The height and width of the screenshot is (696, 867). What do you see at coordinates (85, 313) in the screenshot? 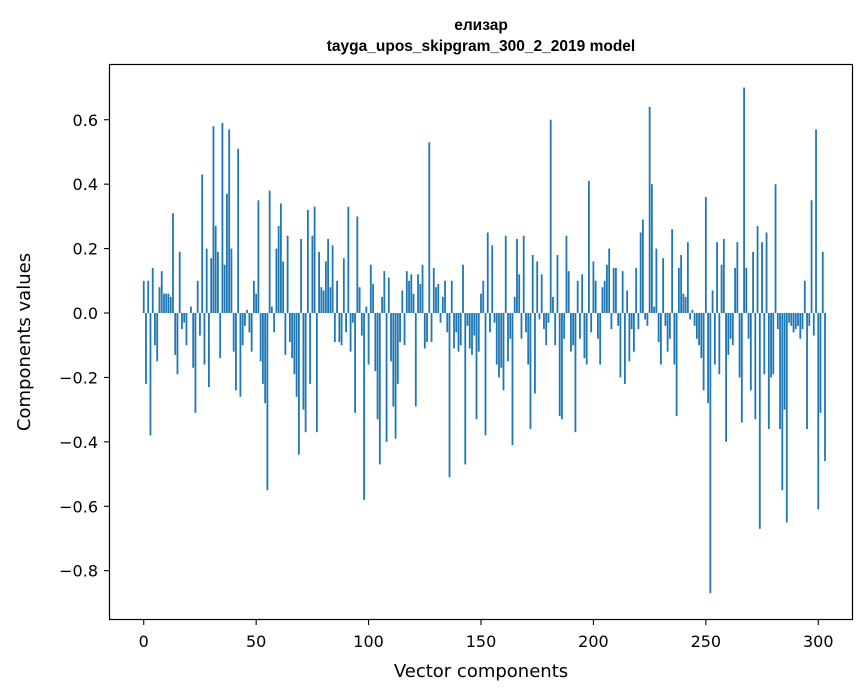
I see `y-tick-label: 0.0` at bounding box center [85, 313].